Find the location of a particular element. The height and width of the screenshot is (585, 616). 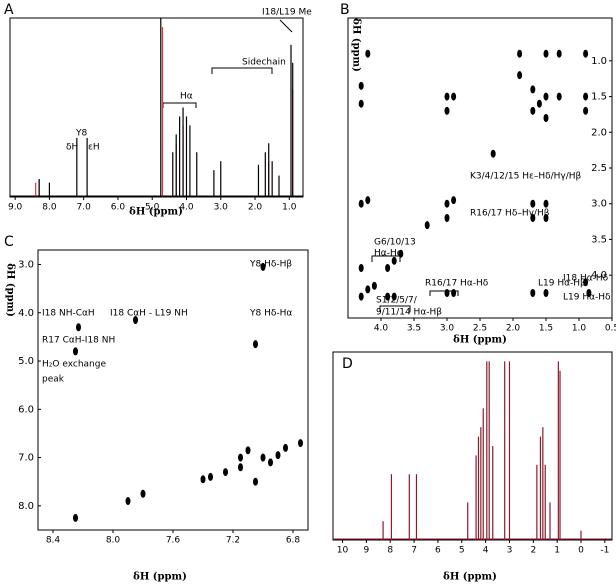

panel-label: C is located at coordinates (9, 242).